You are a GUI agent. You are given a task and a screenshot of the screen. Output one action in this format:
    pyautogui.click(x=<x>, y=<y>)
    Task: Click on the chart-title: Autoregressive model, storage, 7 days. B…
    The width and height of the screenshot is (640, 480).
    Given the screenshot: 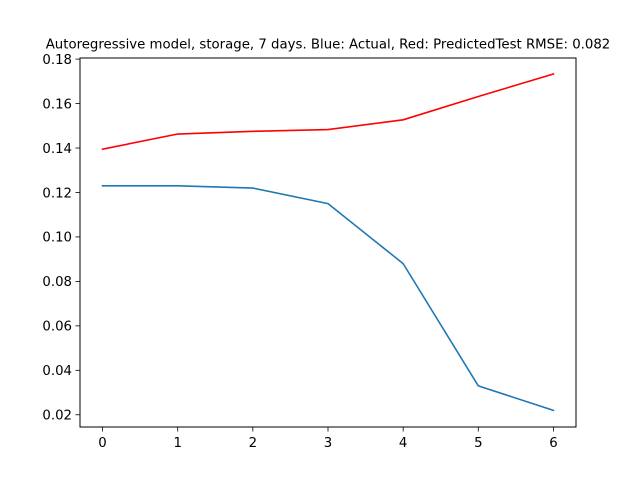 What is the action you would take?
    pyautogui.click(x=328, y=45)
    